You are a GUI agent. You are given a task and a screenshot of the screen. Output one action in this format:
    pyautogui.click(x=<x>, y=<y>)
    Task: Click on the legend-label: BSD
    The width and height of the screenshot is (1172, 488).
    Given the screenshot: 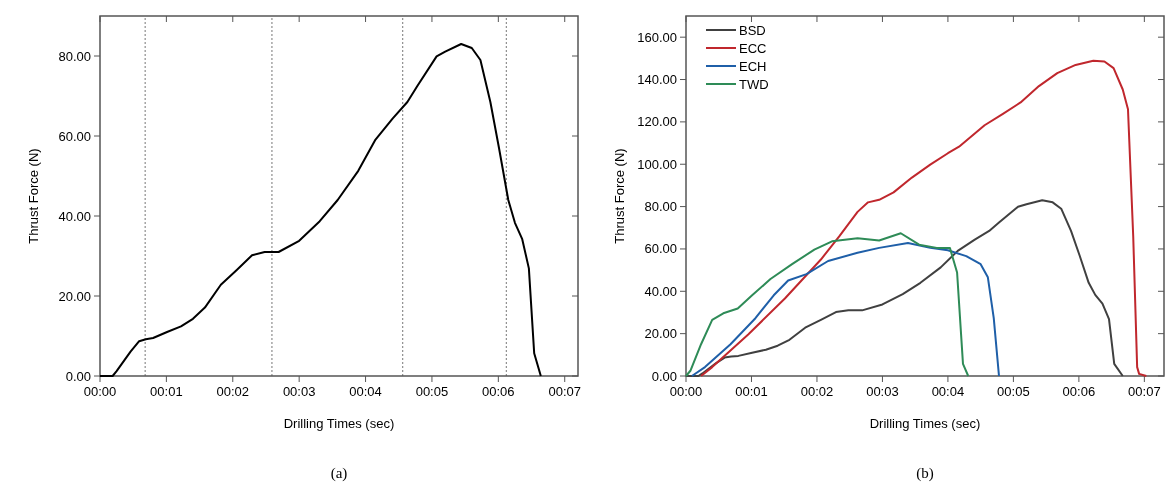 What is the action you would take?
    pyautogui.click(x=752, y=30)
    